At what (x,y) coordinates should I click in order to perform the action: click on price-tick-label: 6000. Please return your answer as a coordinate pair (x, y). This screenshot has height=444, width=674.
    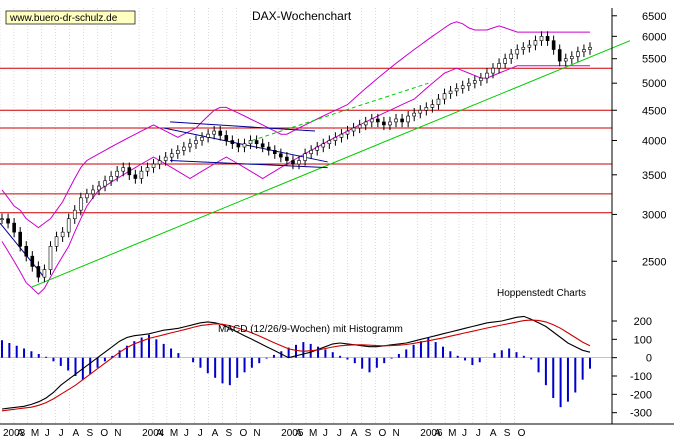
    Looking at the image, I should click on (654, 37).